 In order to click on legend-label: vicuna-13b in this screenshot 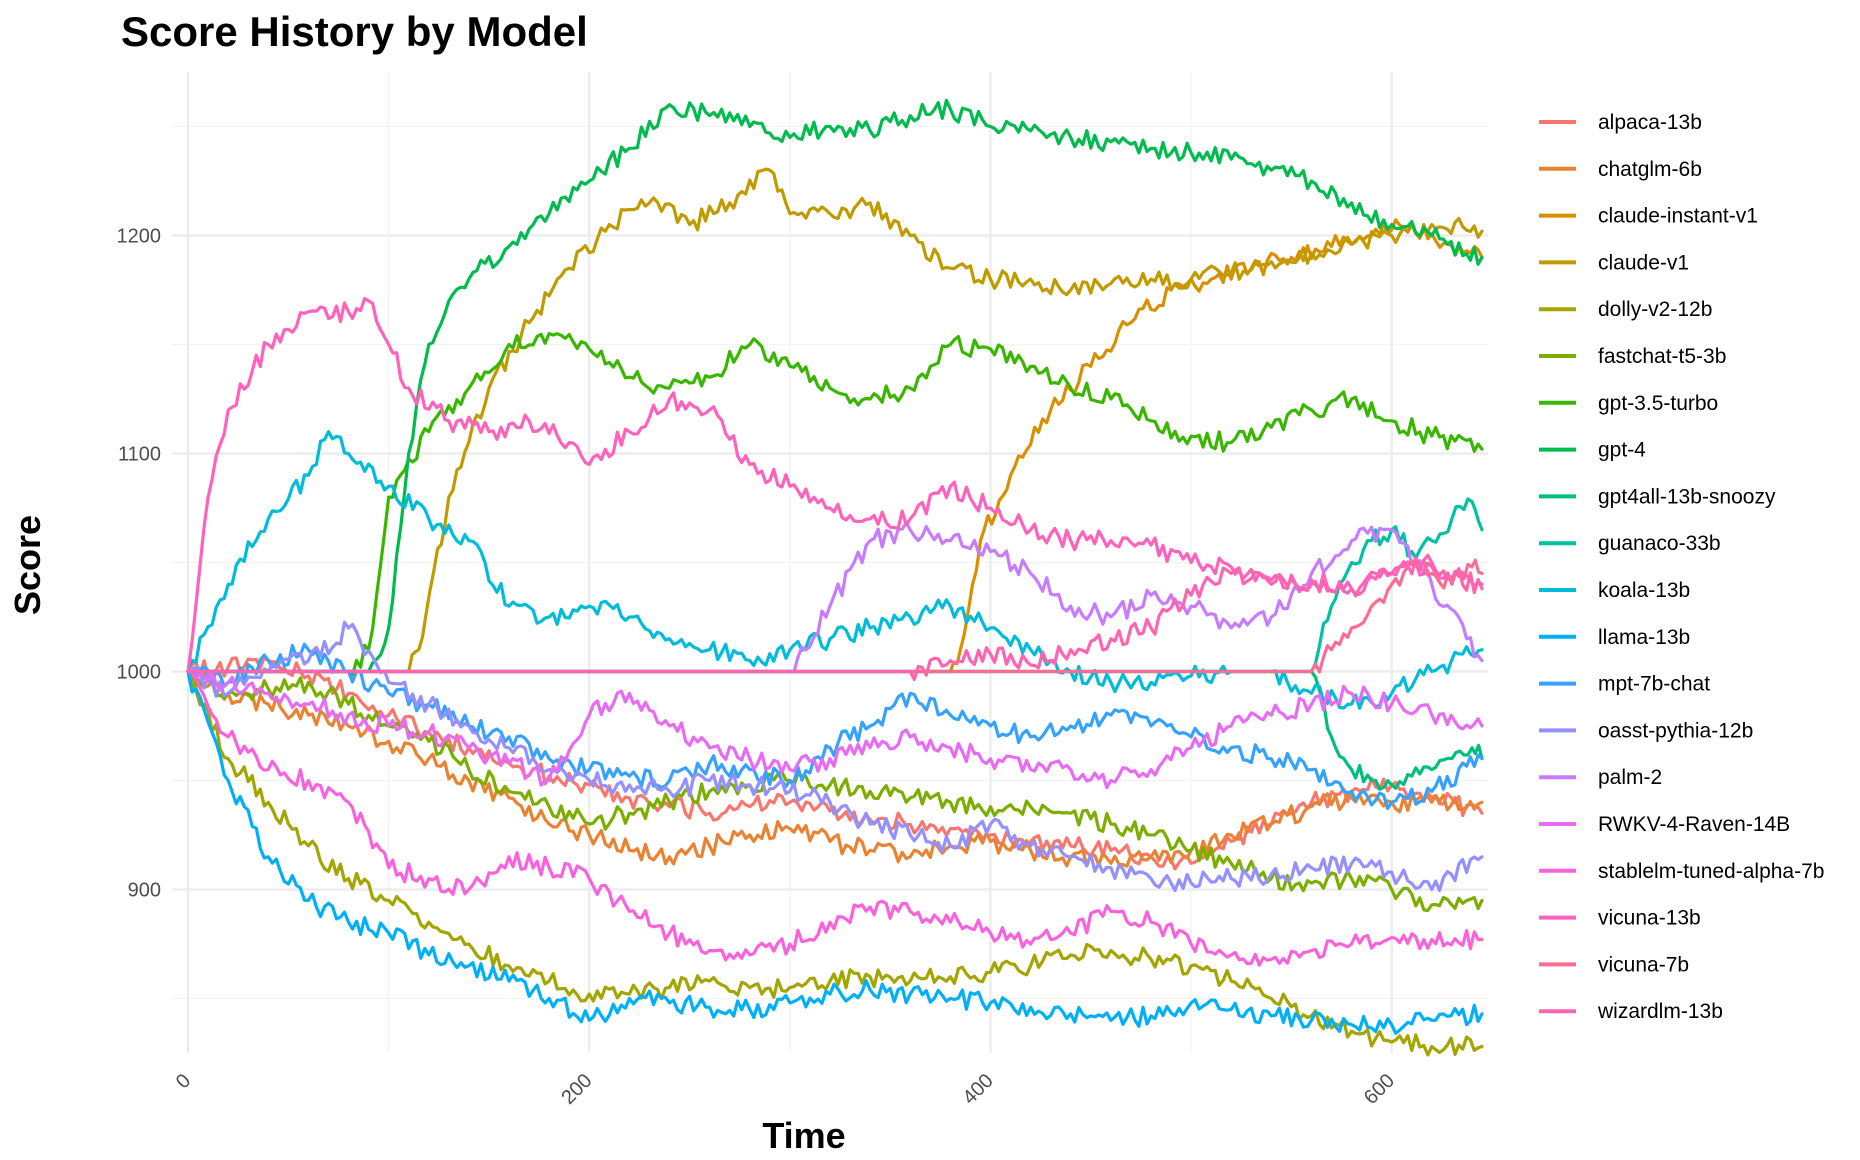, I will do `click(1649, 918)`.